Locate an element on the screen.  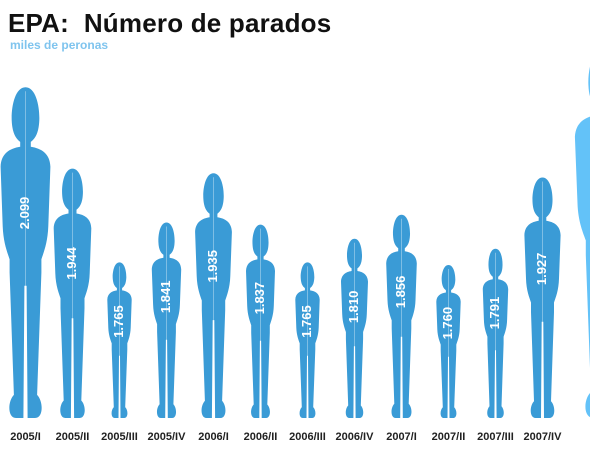
figure-bar-2005-IV: 1.841 2005/IV is located at coordinates (167, 332).